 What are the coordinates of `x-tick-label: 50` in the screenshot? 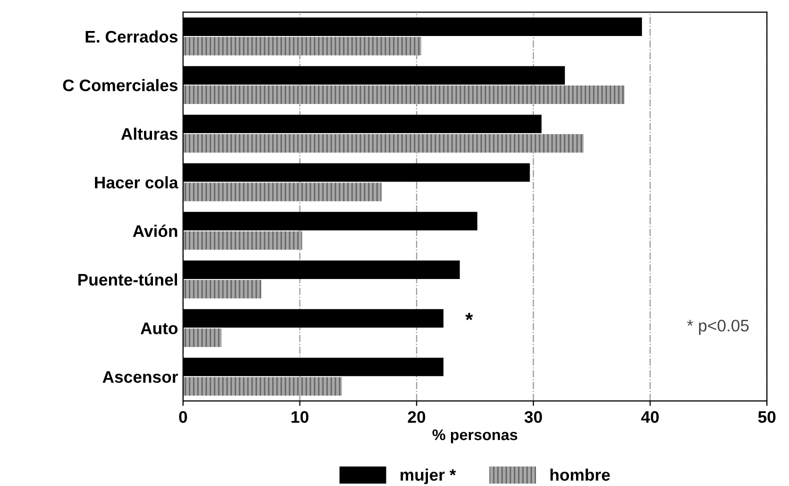 It's located at (767, 417).